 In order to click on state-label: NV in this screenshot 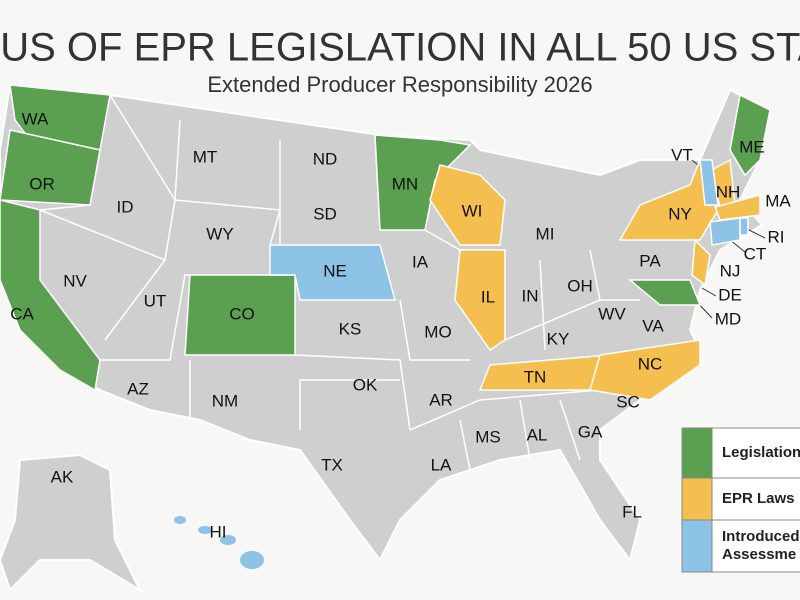, I will do `click(75, 280)`.